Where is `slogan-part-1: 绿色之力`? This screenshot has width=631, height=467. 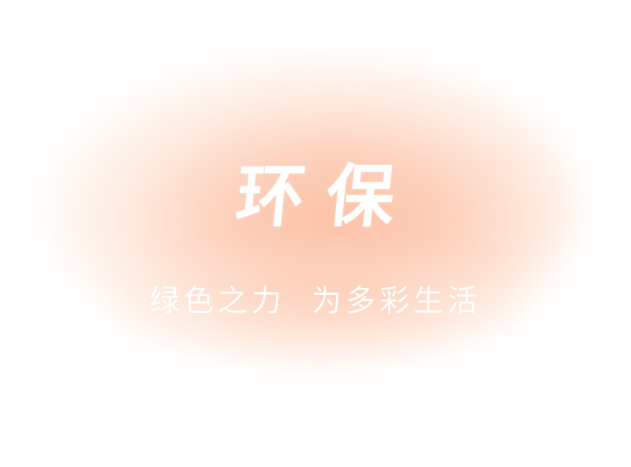
slogan-part-1: 绿色之力 is located at coordinates (217, 301).